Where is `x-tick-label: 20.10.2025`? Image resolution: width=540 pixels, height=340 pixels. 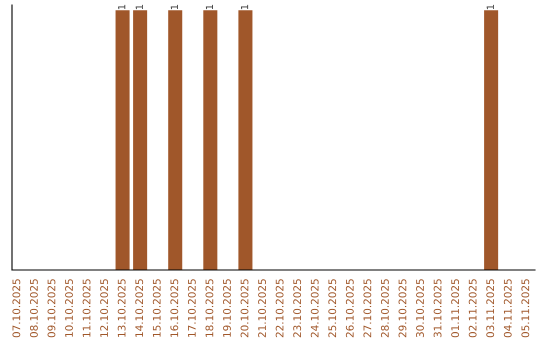 x-tick-label: 20.10.2025 is located at coordinates (244, 308).